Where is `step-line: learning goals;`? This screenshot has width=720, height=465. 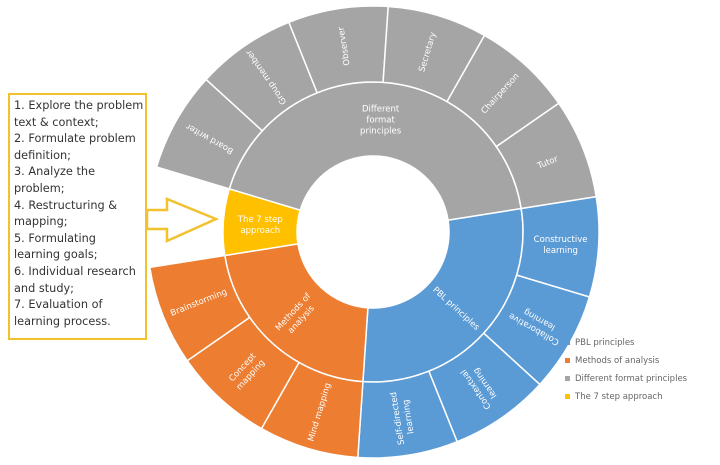 step-line: learning goals; is located at coordinates (56, 255).